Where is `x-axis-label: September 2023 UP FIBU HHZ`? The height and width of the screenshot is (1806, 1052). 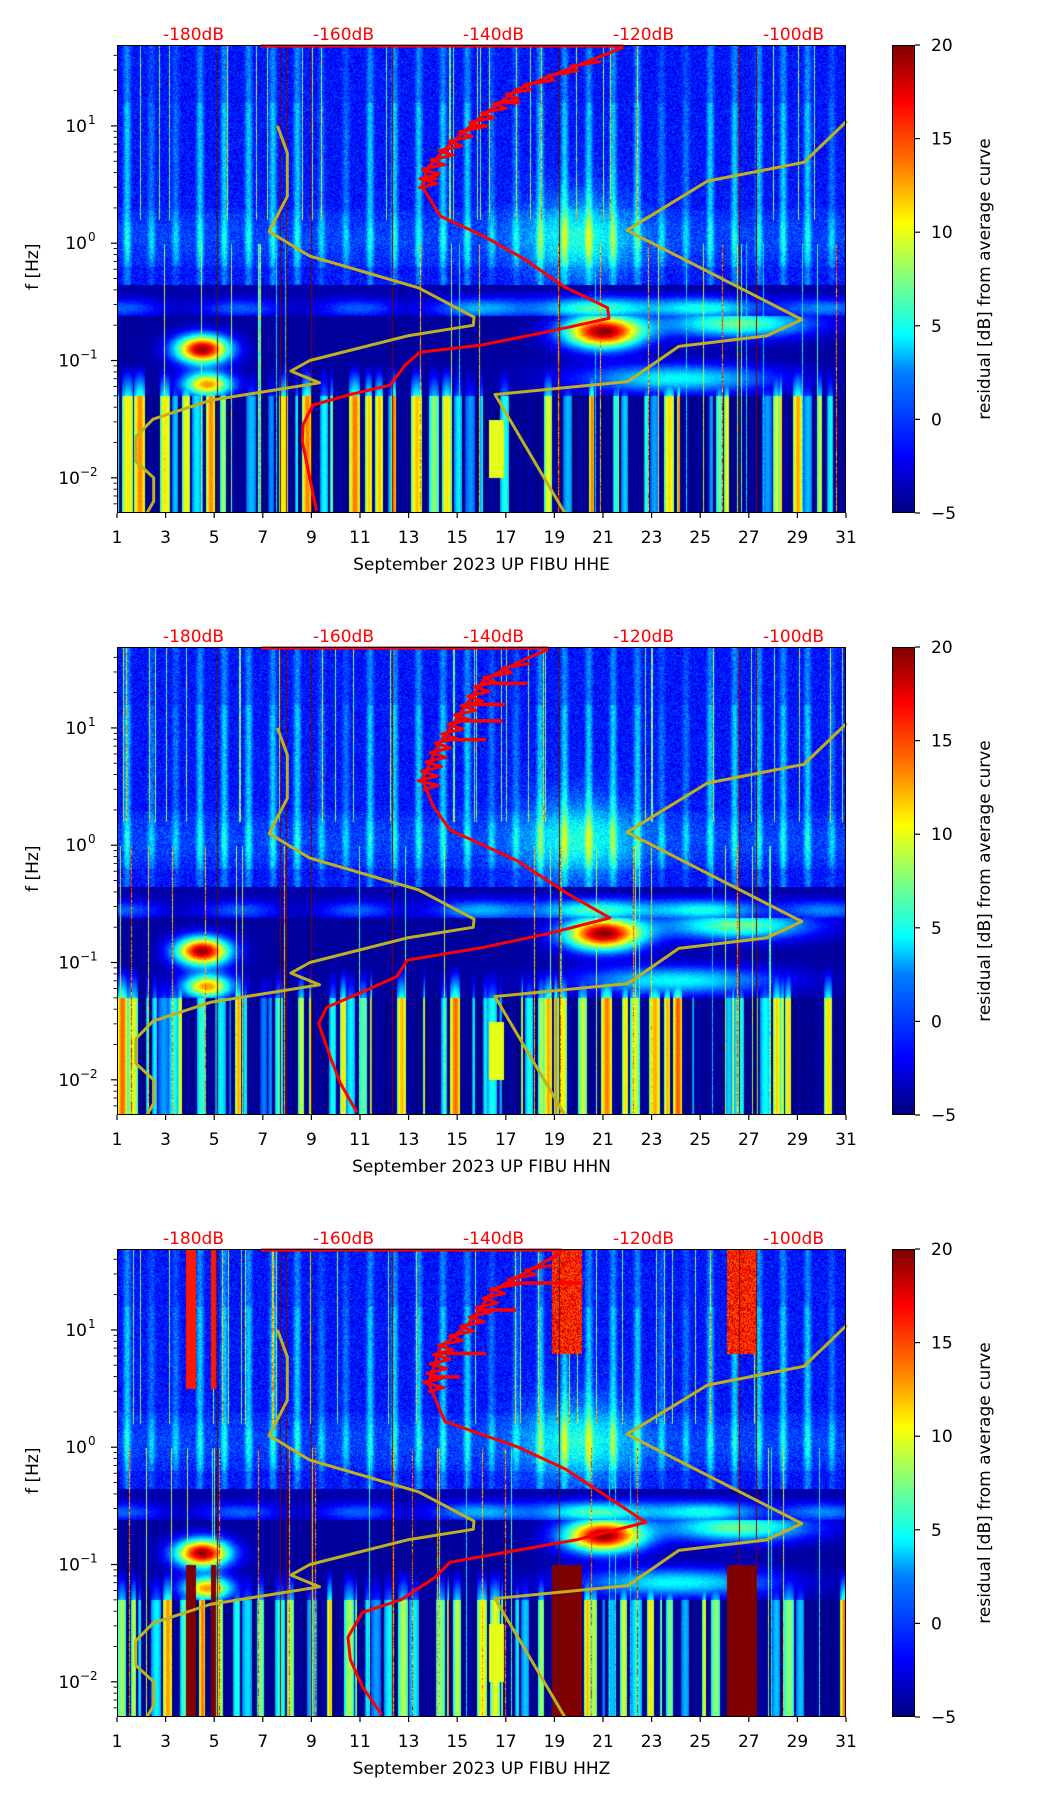 x-axis-label: September 2023 UP FIBU HHZ is located at coordinates (482, 1769).